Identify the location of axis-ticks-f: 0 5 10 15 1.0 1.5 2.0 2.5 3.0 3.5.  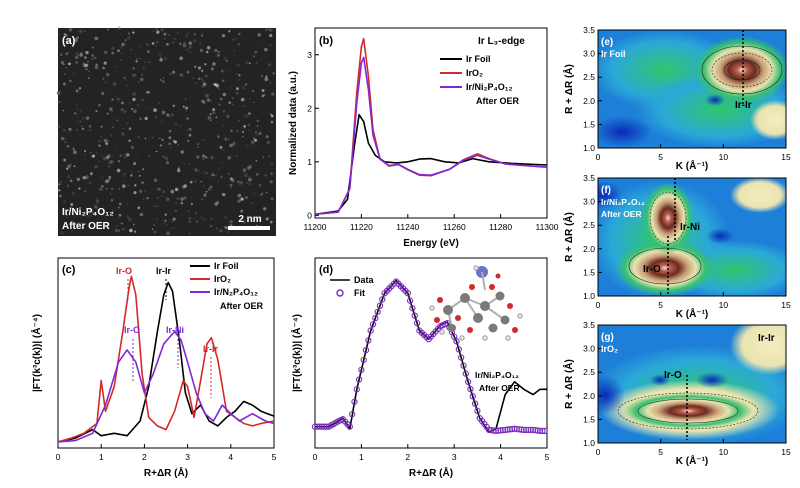
(687, 241).